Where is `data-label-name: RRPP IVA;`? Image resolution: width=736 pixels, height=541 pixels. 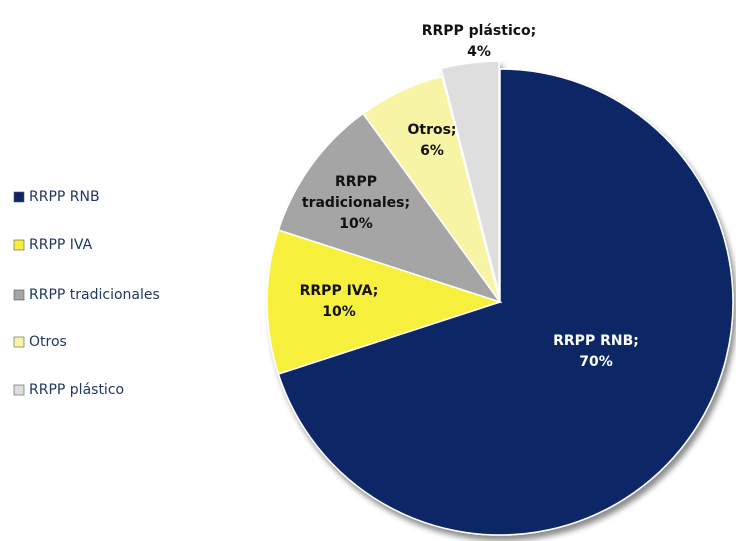
data-label-name: RRPP IVA; is located at coordinates (339, 291).